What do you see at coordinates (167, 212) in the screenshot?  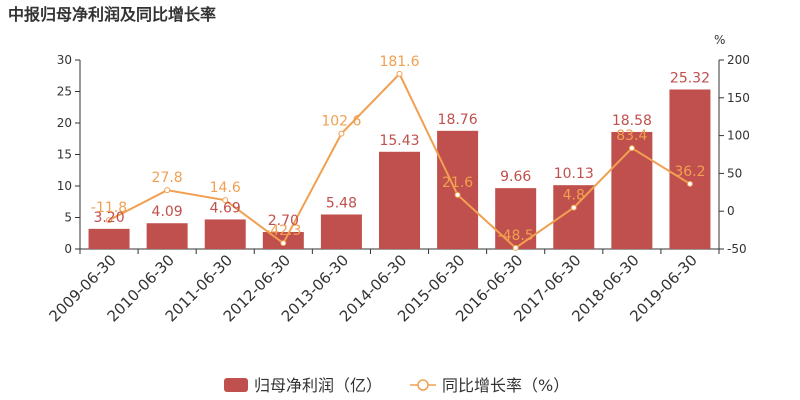 I see `bar-value-label: 4.09` at bounding box center [167, 212].